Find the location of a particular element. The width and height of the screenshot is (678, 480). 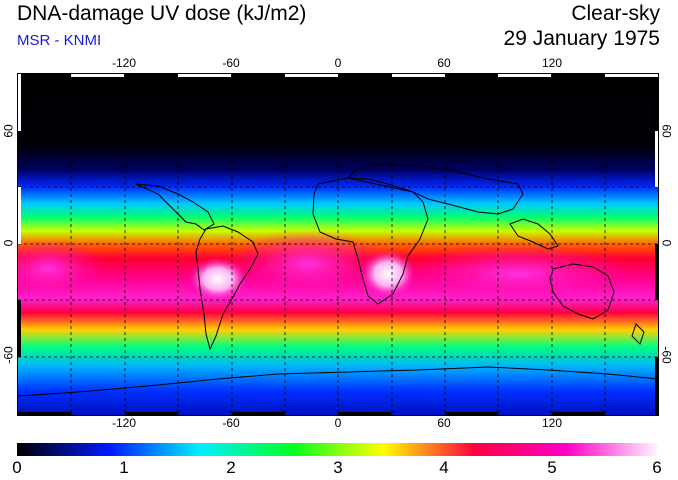

lat-label-left: 0 is located at coordinates (8, 243).